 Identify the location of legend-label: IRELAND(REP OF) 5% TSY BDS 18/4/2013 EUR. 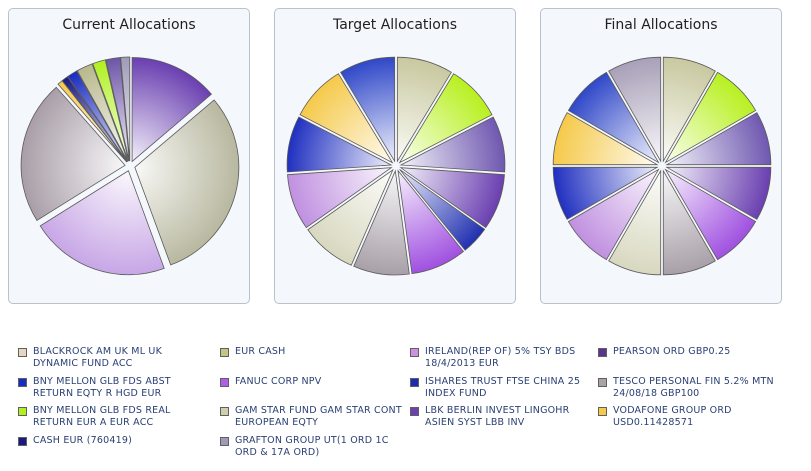
(500, 357).